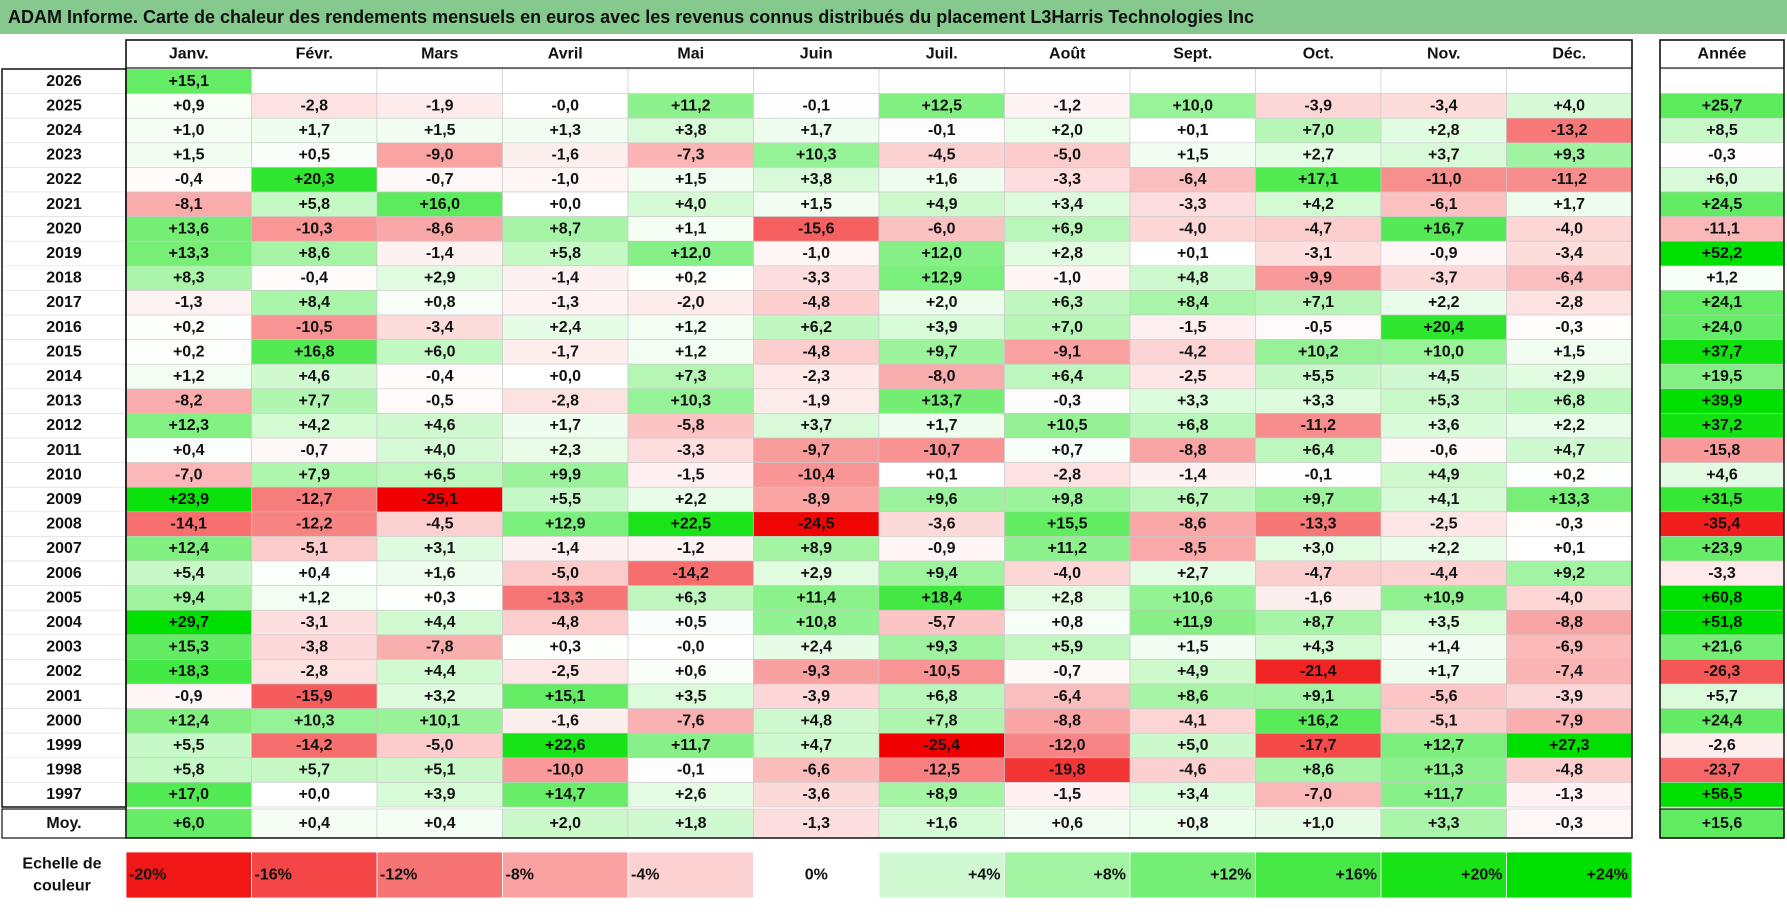 Image resolution: width=1787 pixels, height=912 pixels. Describe the element at coordinates (691, 720) in the screenshot. I see `cell-value: -7,6` at that location.